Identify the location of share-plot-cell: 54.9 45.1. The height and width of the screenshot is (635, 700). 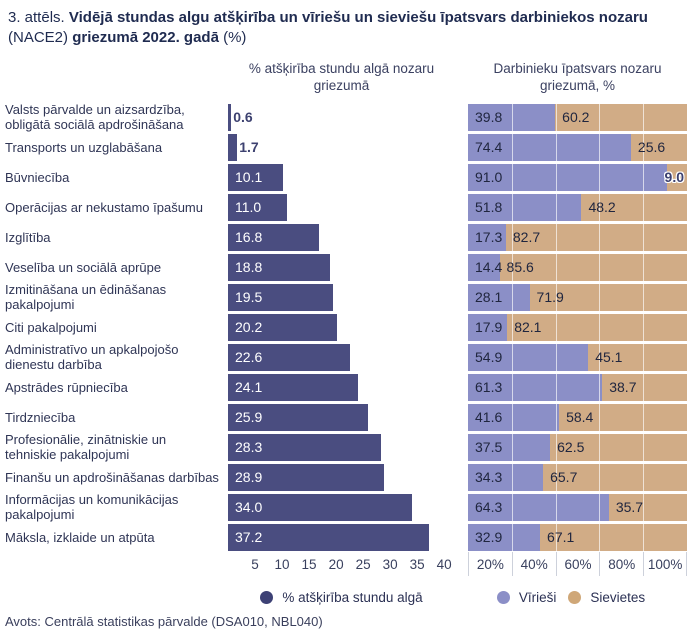
(577, 357).